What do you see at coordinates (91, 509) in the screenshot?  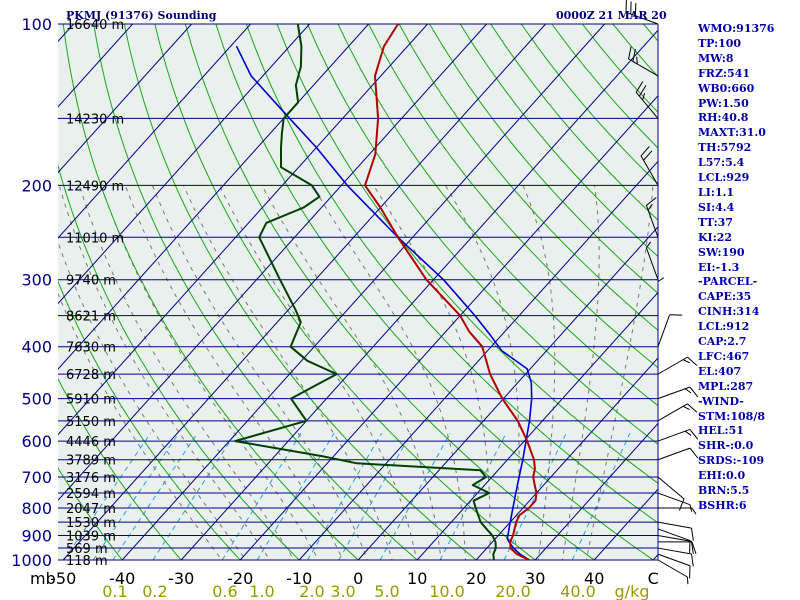 I see `height-label: 2047 m` at bounding box center [91, 509].